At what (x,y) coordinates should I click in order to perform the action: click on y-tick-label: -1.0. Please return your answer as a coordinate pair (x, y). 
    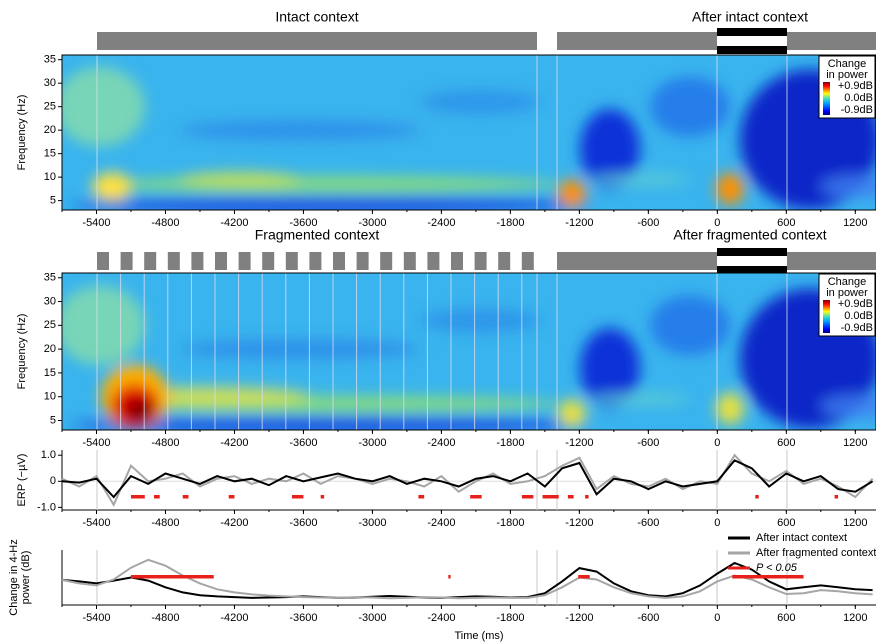
    Looking at the image, I should click on (46, 507).